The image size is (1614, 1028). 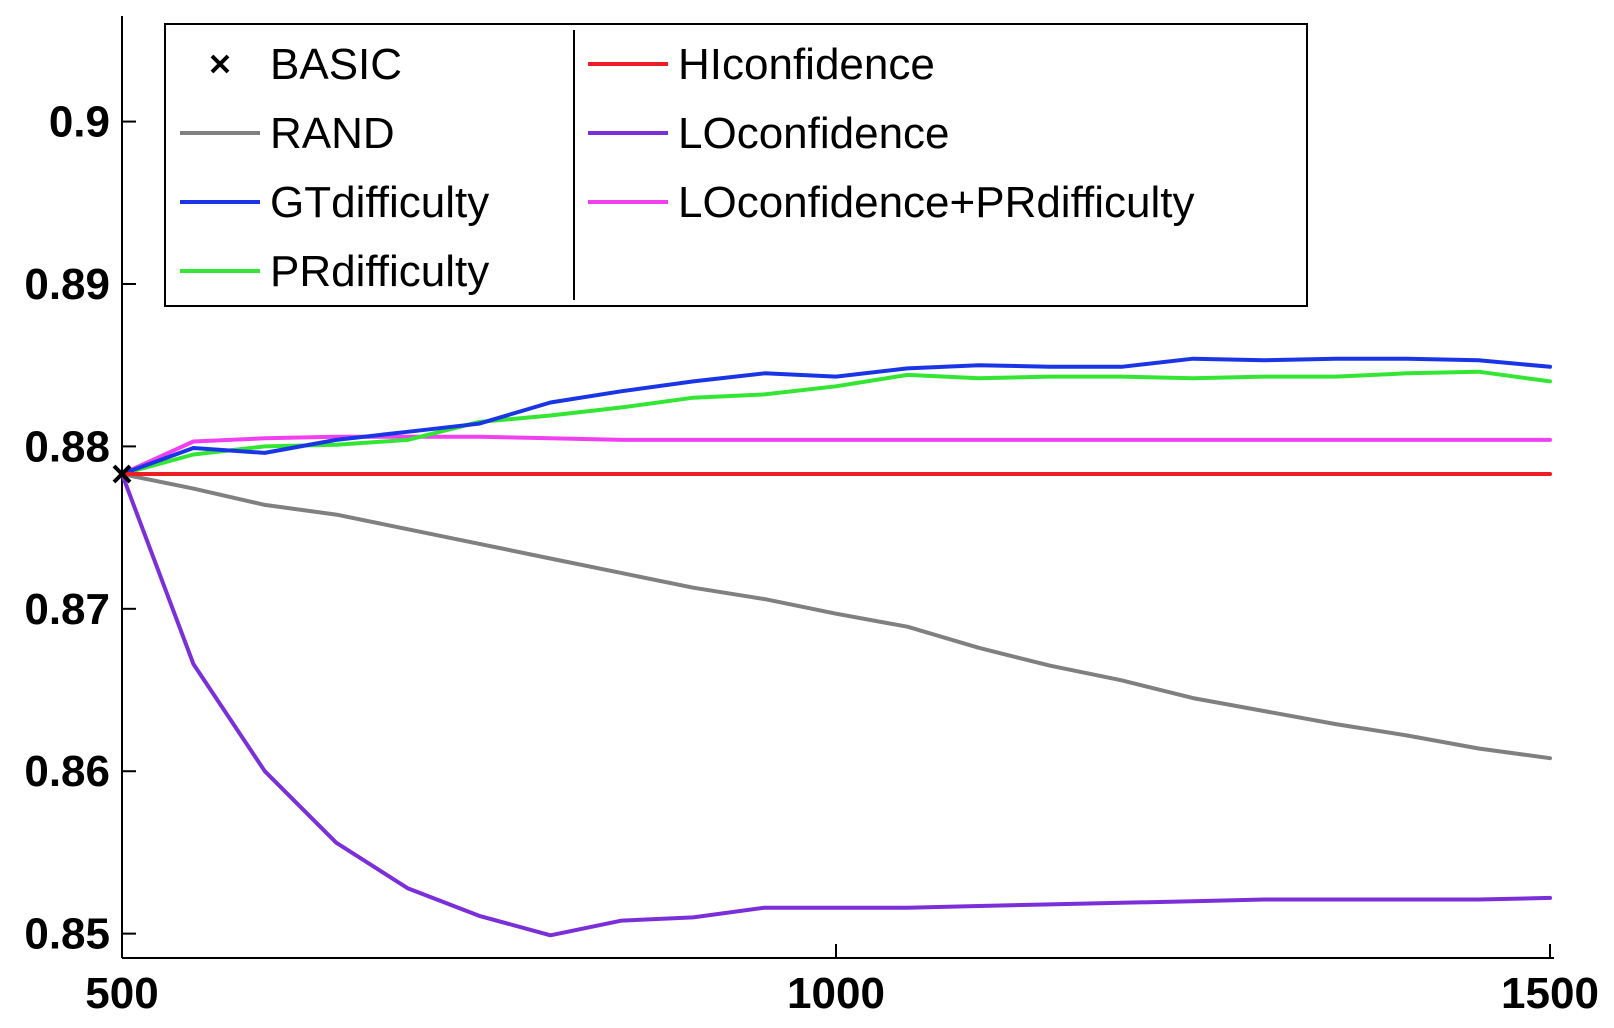 What do you see at coordinates (836, 422) in the screenshot?
I see `series-line-prdifficulty` at bounding box center [836, 422].